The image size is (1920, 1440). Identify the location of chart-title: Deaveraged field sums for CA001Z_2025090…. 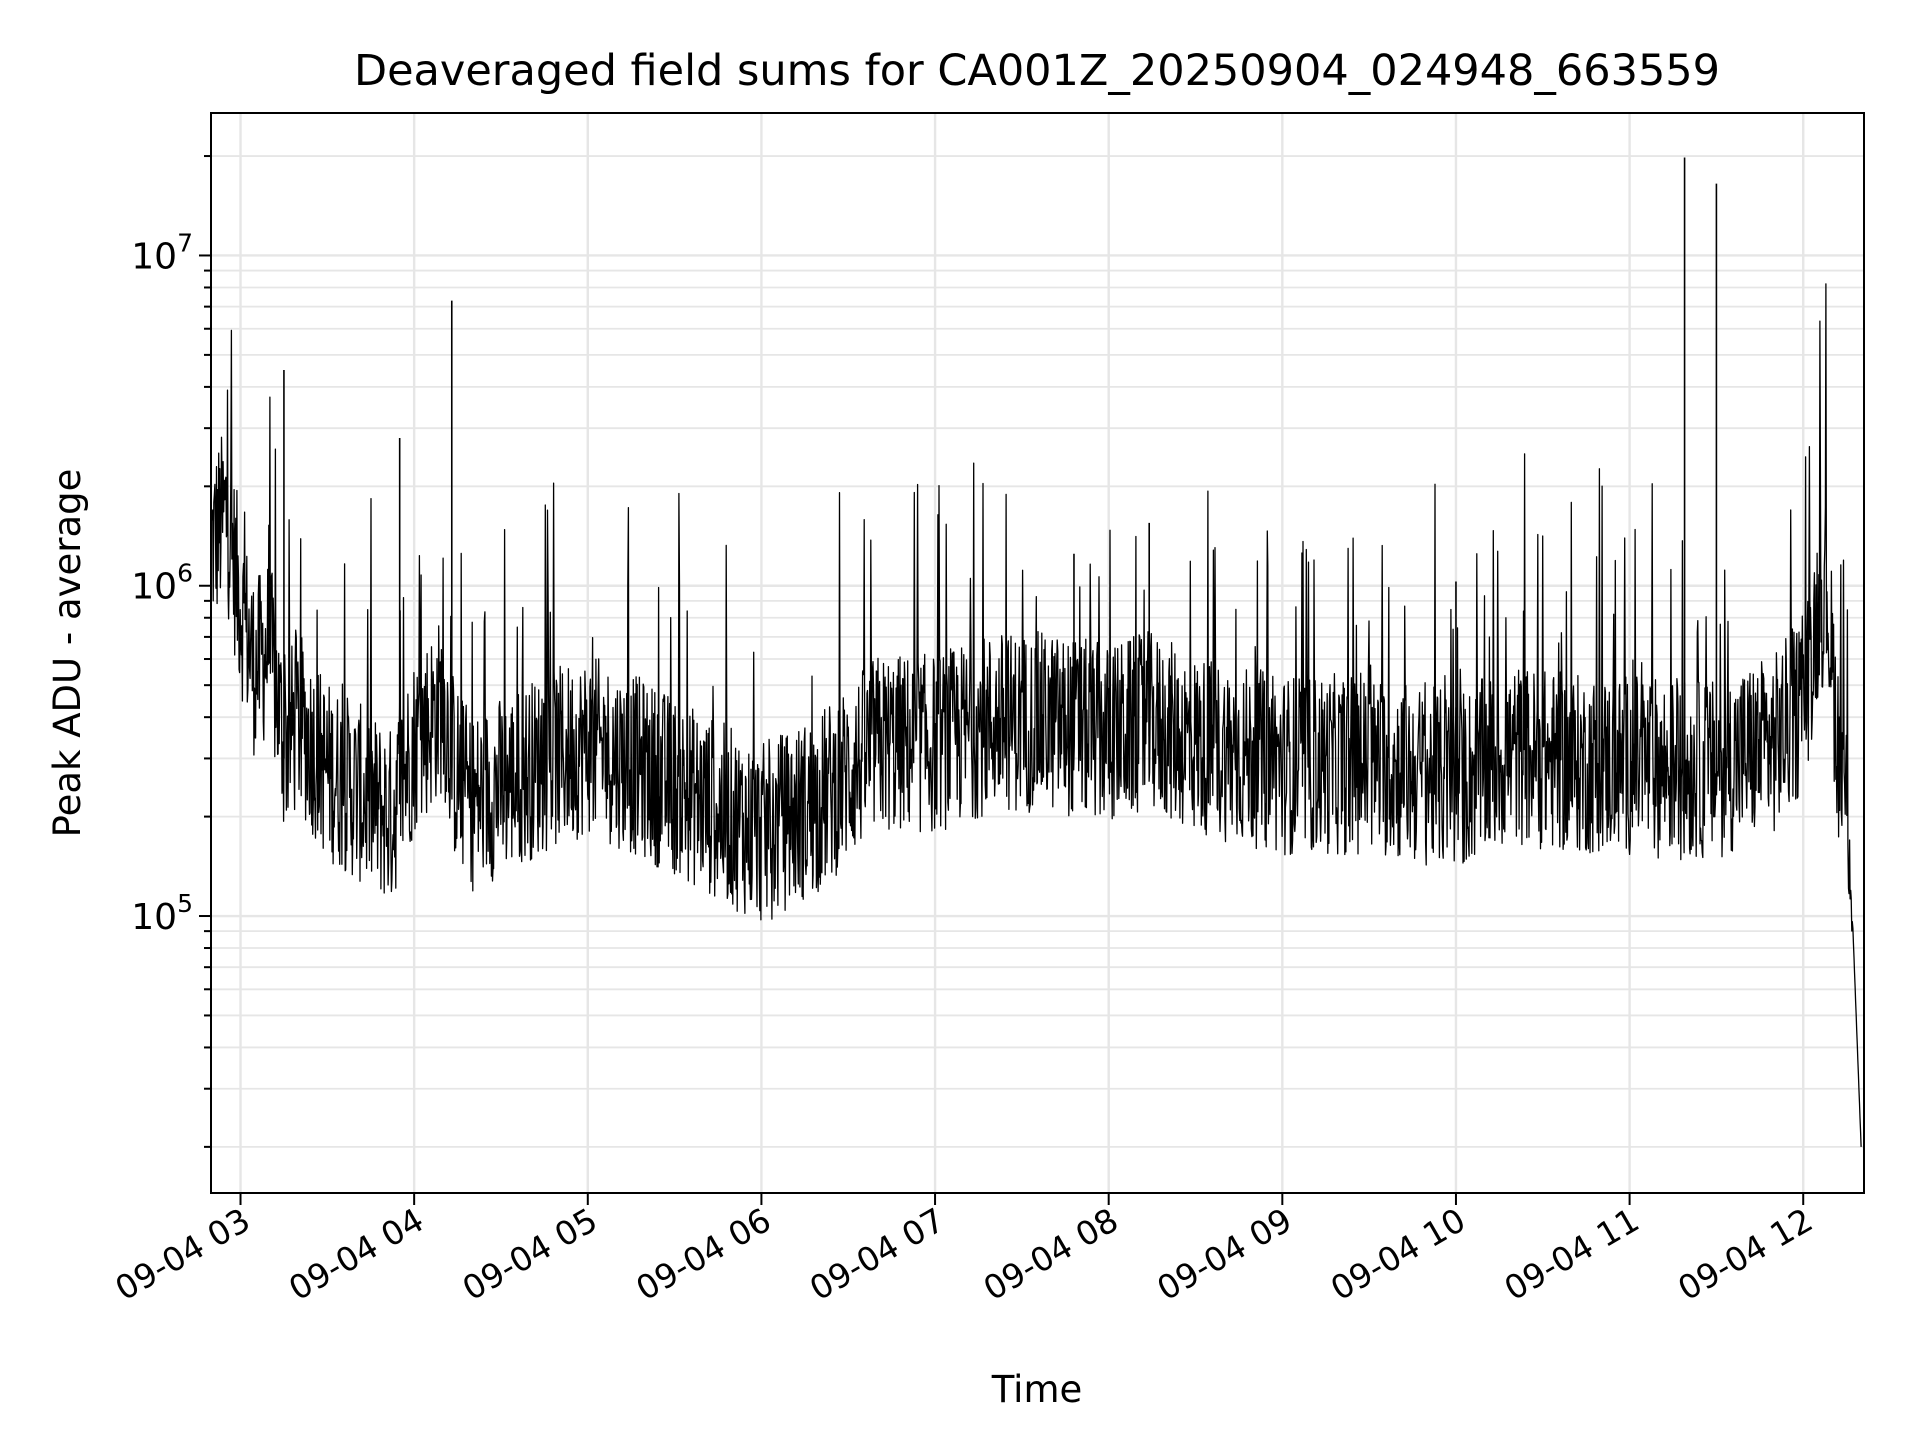
(1037, 71).